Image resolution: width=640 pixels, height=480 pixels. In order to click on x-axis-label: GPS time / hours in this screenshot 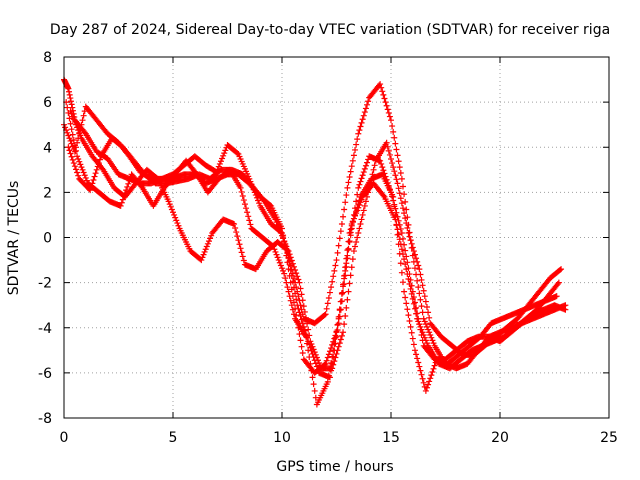, I will do `click(334, 467)`.